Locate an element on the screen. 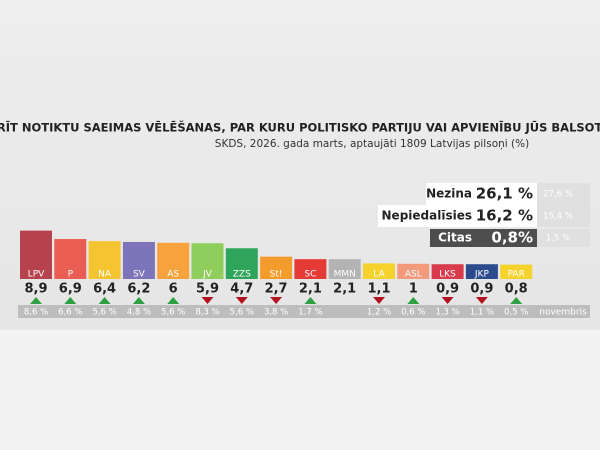 The image size is (600, 450). previous-label: 1,1 % is located at coordinates (482, 313).